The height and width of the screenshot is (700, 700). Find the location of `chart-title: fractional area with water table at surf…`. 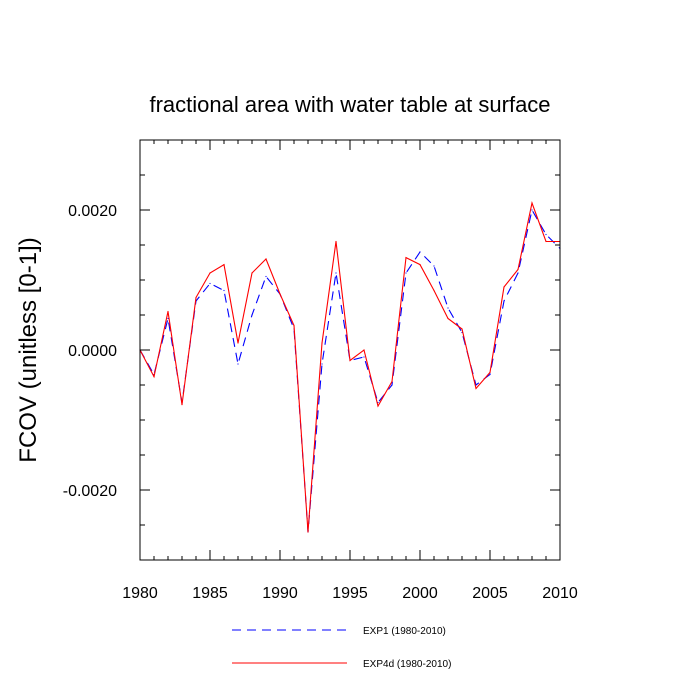

chart-title: fractional area with water table at surf… is located at coordinates (349, 104).